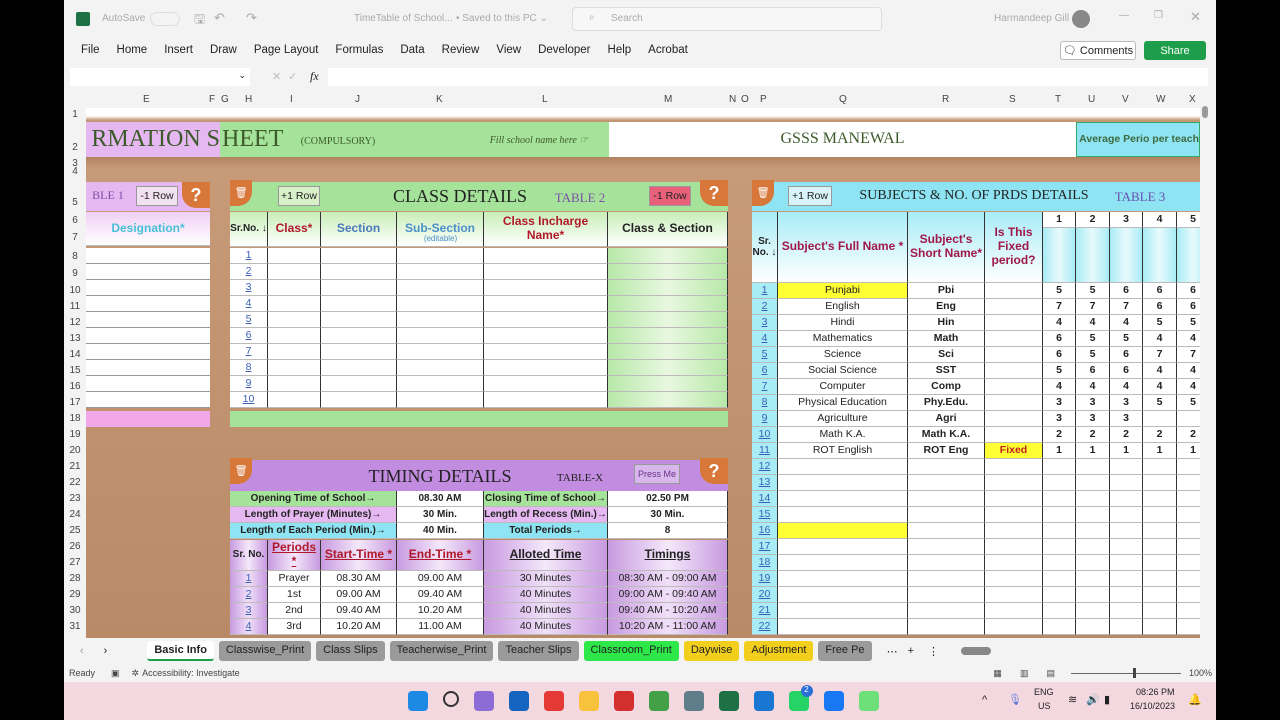 The width and height of the screenshot is (1280, 720). What do you see at coordinates (265, 651) in the screenshot?
I see `sheet-tab-classwise-print: Classwise_Print` at bounding box center [265, 651].